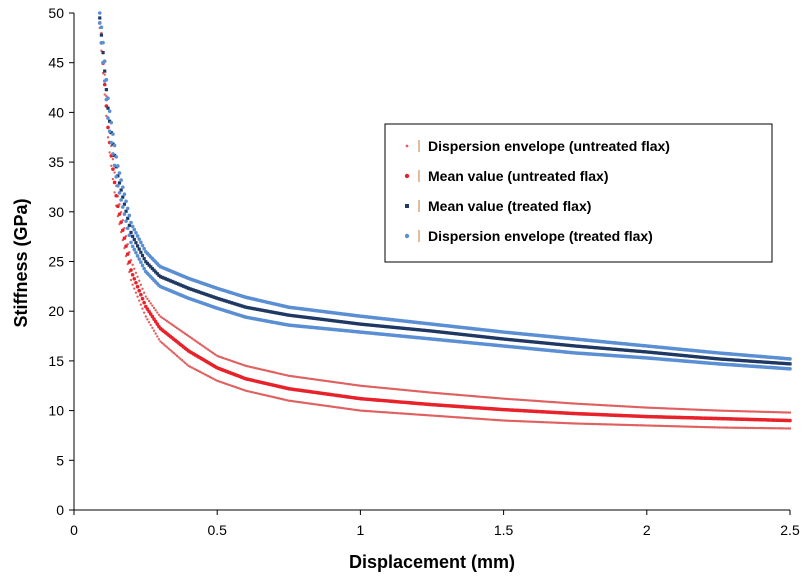 Image resolution: width=806 pixels, height=577 pixels. I want to click on y-tick-label: 5, so click(60, 460).